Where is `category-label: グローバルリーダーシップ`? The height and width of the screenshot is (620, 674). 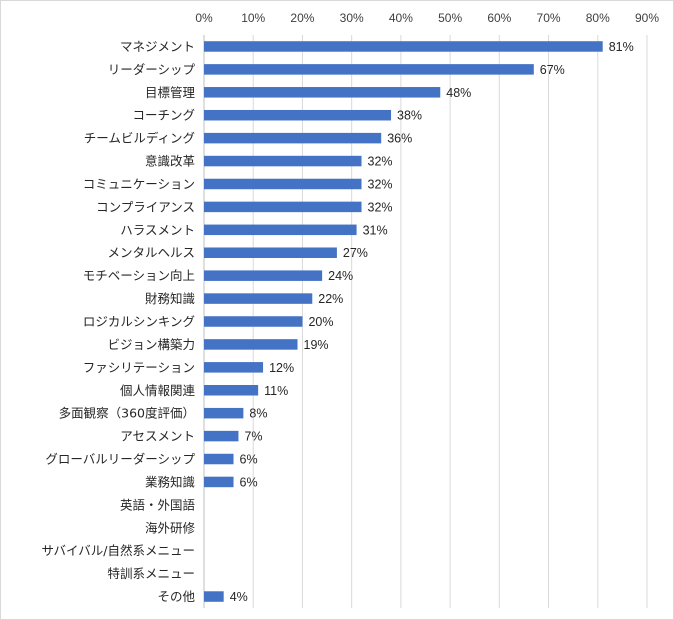
category-label: グローバルリーダーシップ is located at coordinates (120, 459).